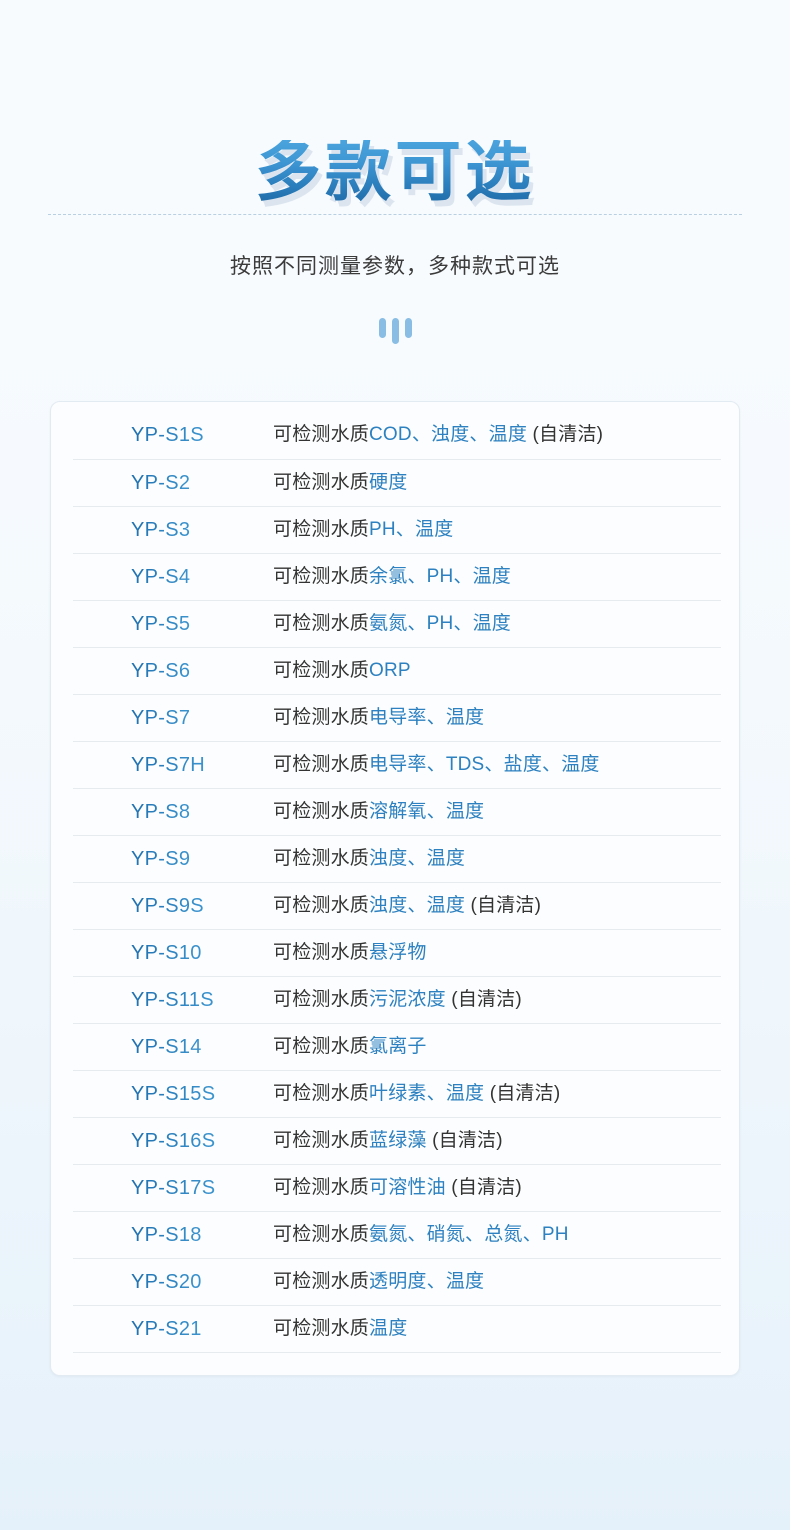  I want to click on model-code-cell: YP-S5, so click(173, 624).